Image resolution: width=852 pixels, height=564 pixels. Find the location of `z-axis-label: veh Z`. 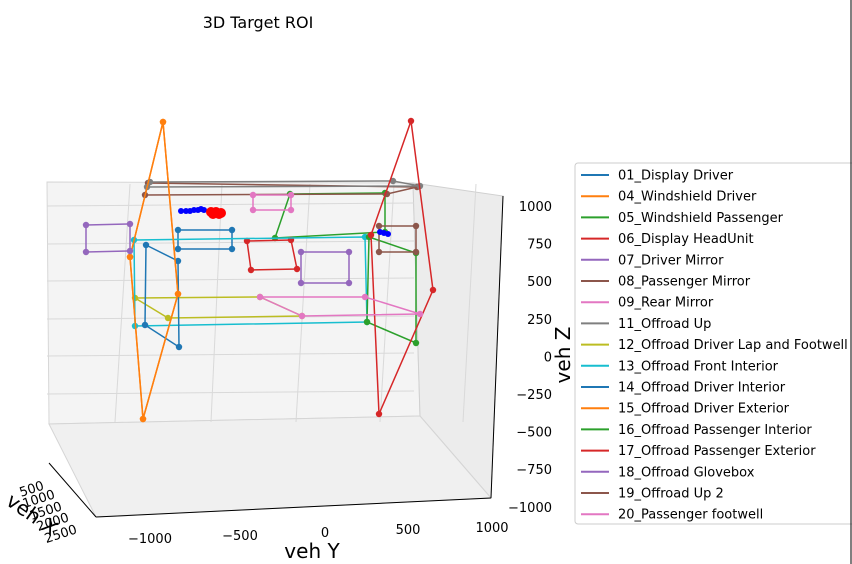

z-axis-label: veh Z is located at coordinates (563, 355).